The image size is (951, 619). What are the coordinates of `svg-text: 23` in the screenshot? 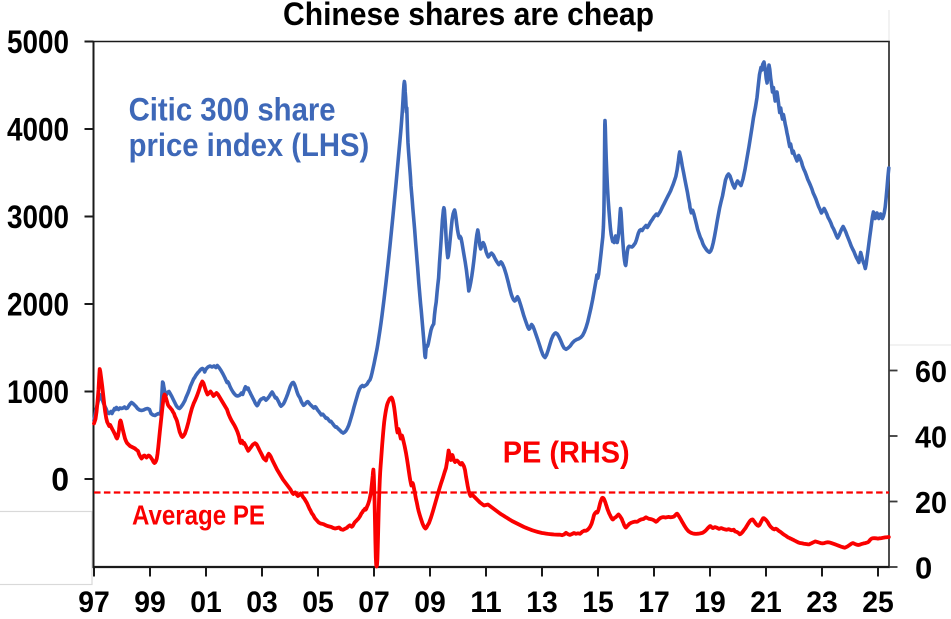 It's located at (822, 602).